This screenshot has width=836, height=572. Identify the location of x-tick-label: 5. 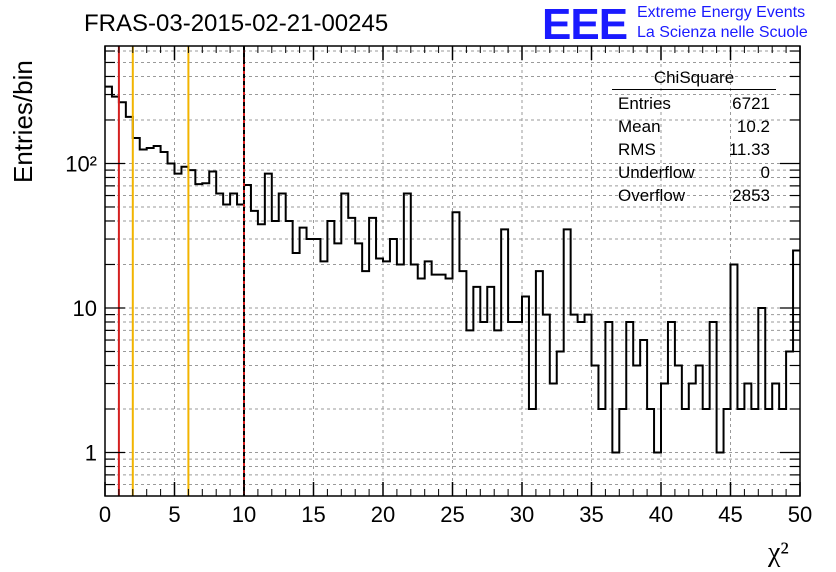
(174, 514).